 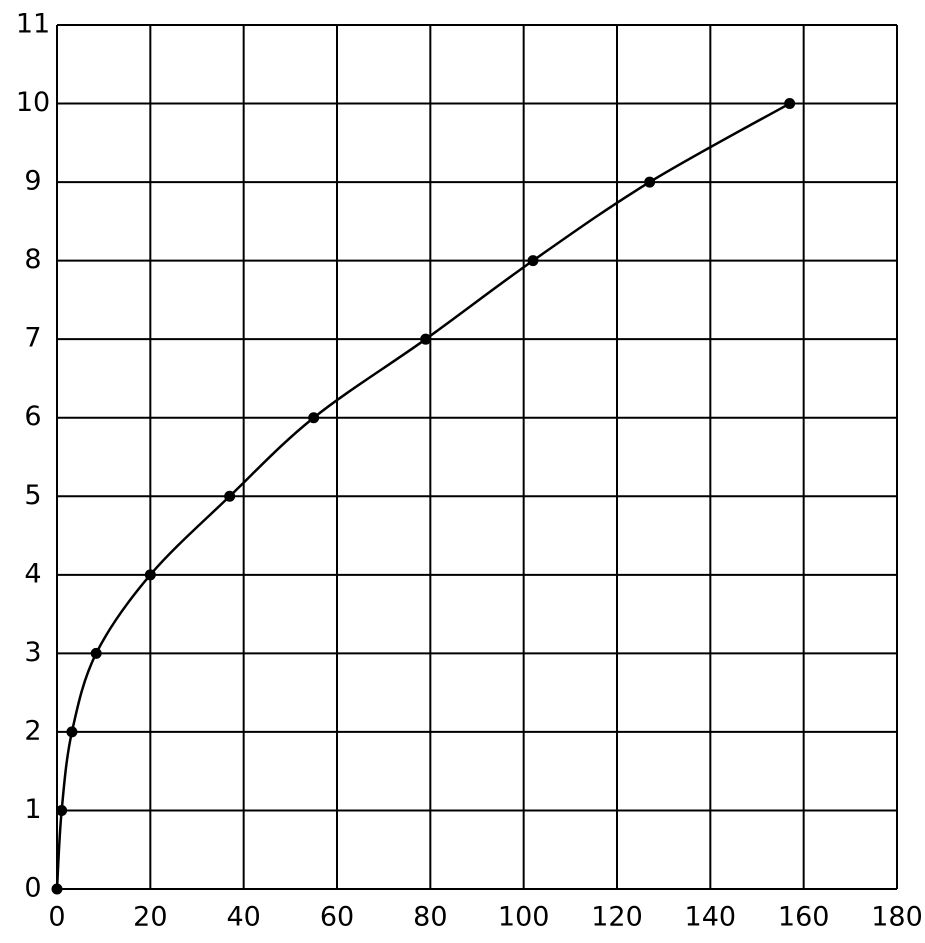 I want to click on x-tick-label: 60, so click(x=337, y=917).